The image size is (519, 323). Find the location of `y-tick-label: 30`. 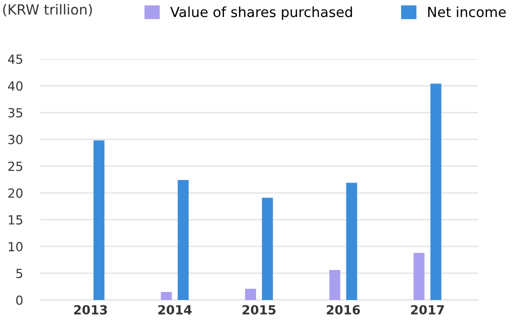

y-tick-label: 30 is located at coordinates (15, 139).